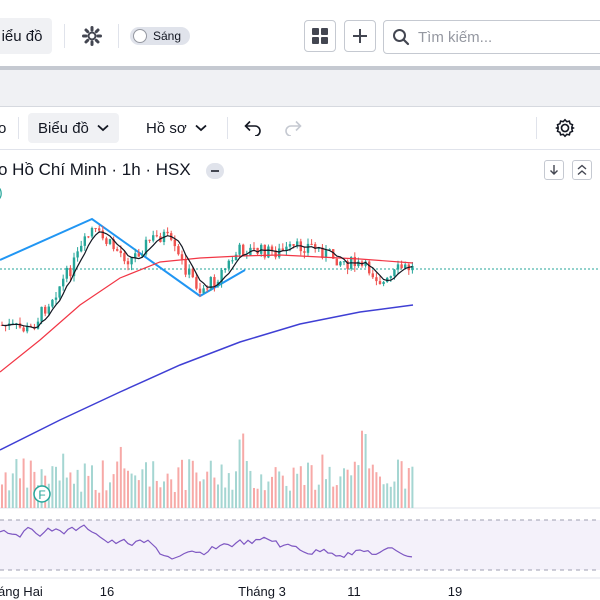 This screenshot has width=600, height=600. I want to click on chart-menu-button: Biểu đồ, so click(73, 128).